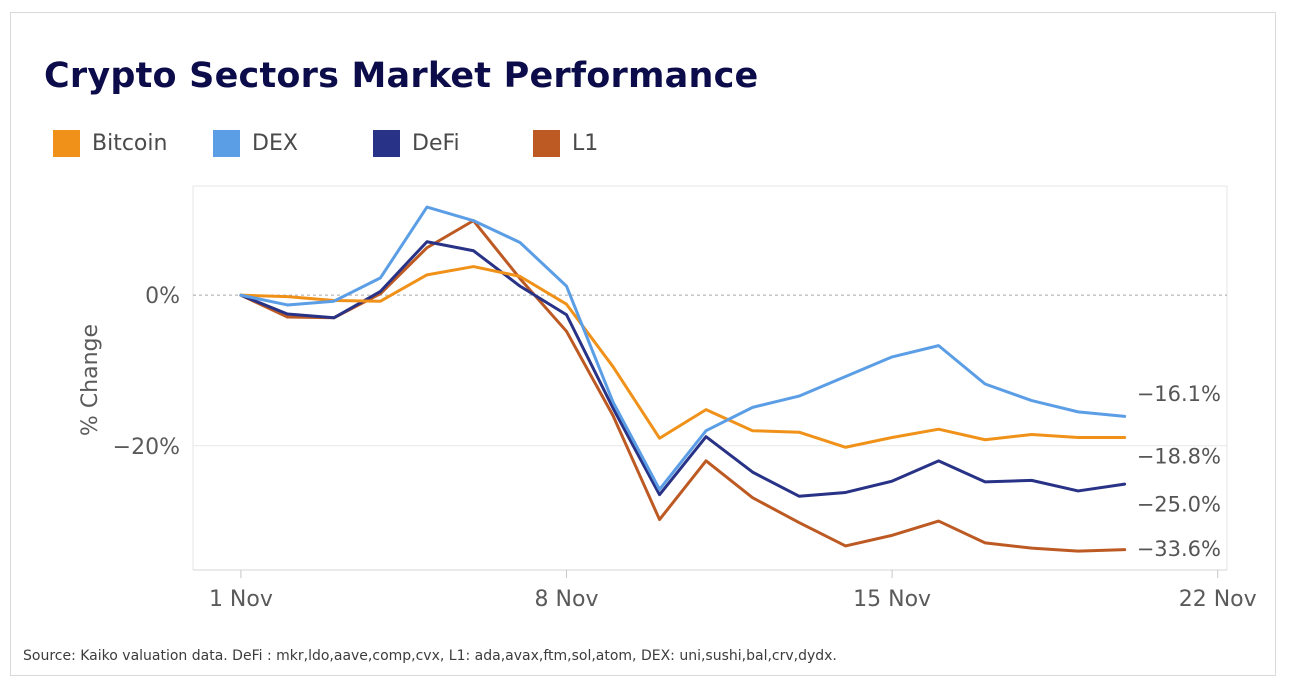  I want to click on legend-item-dex: DEX, so click(255, 143).